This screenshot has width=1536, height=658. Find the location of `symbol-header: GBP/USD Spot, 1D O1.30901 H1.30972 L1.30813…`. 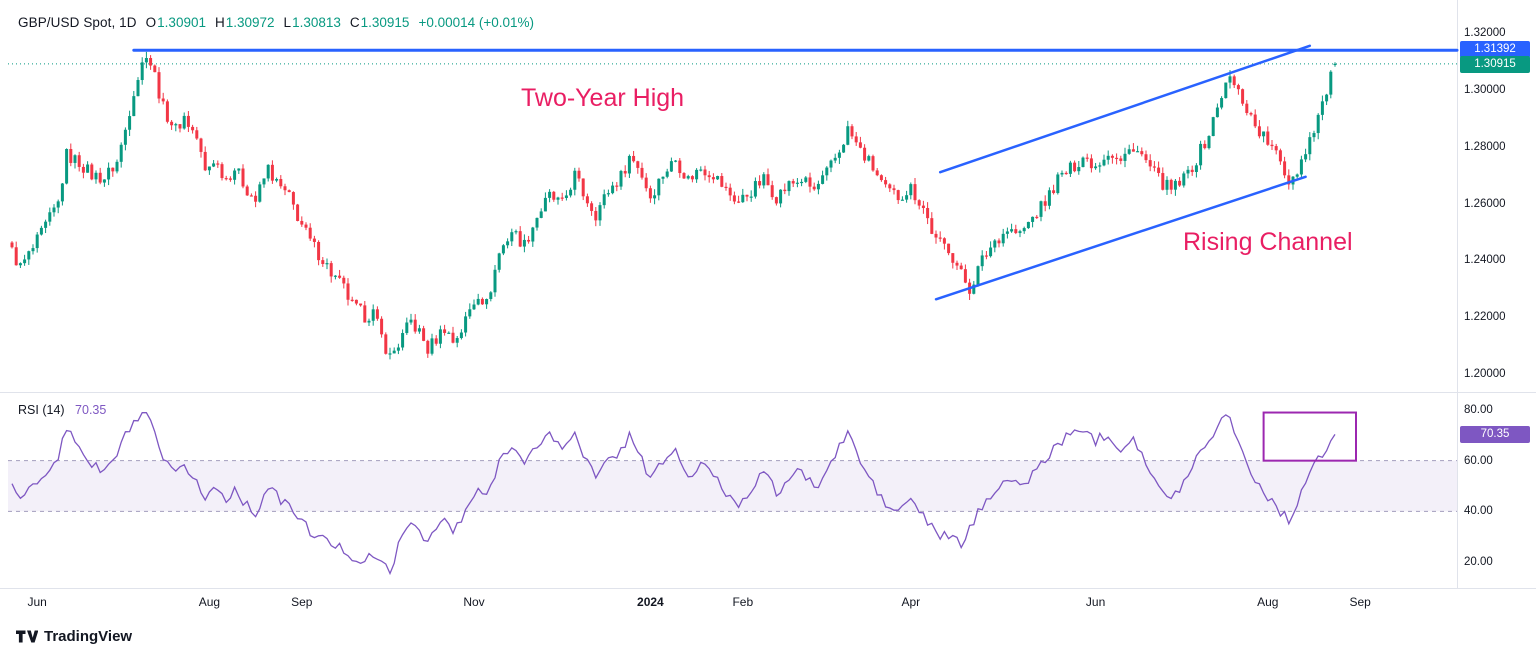

symbol-header: GBP/USD Spot, 1D O1.30901 H1.30972 L1.30813… is located at coordinates (276, 22).